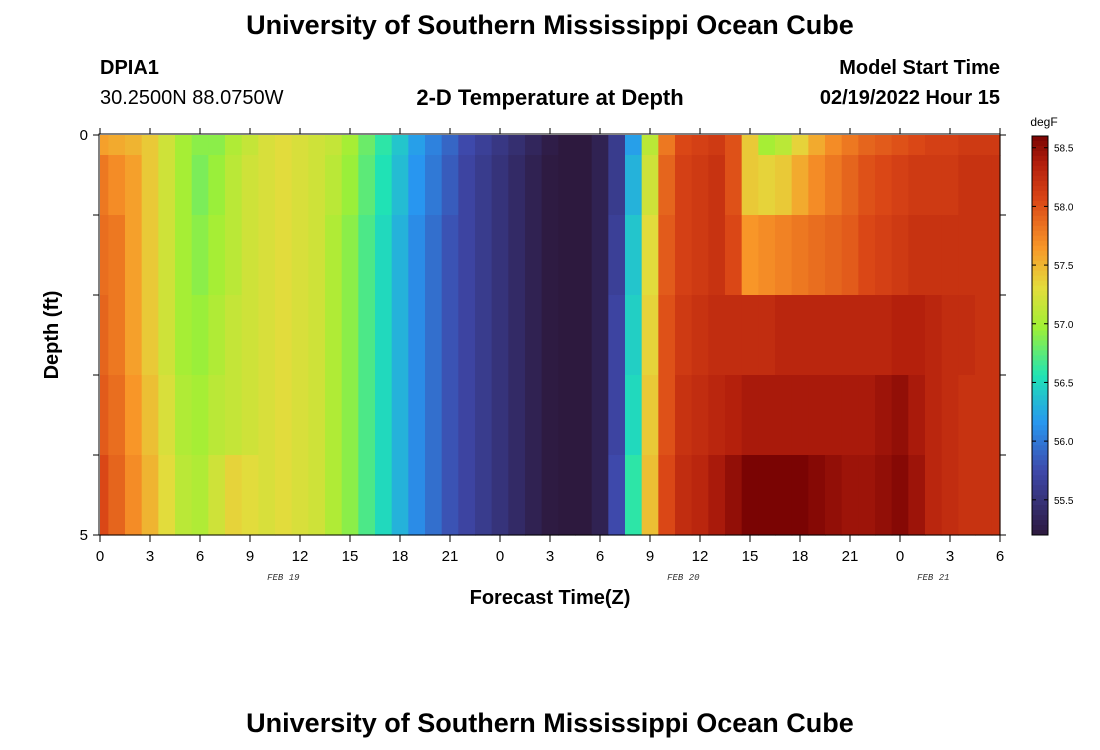 Image resolution: width=1100 pixels, height=750 pixels. What do you see at coordinates (1064, 207) in the screenshot?
I see `colorbar-tick-label: 58.0` at bounding box center [1064, 207].